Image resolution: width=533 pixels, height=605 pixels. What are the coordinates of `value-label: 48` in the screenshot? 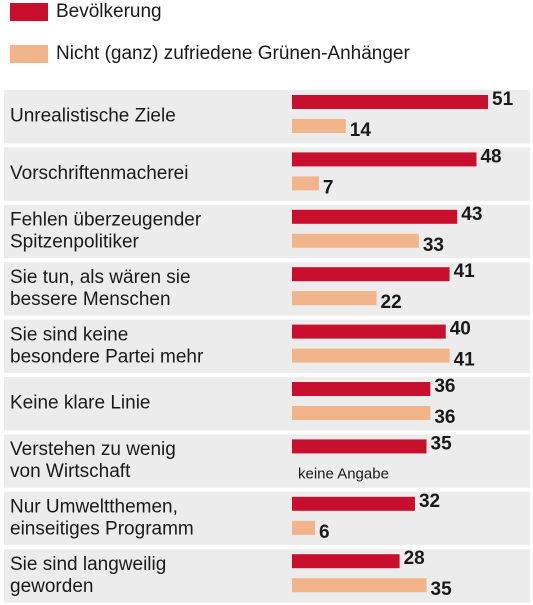 It's located at (490, 156).